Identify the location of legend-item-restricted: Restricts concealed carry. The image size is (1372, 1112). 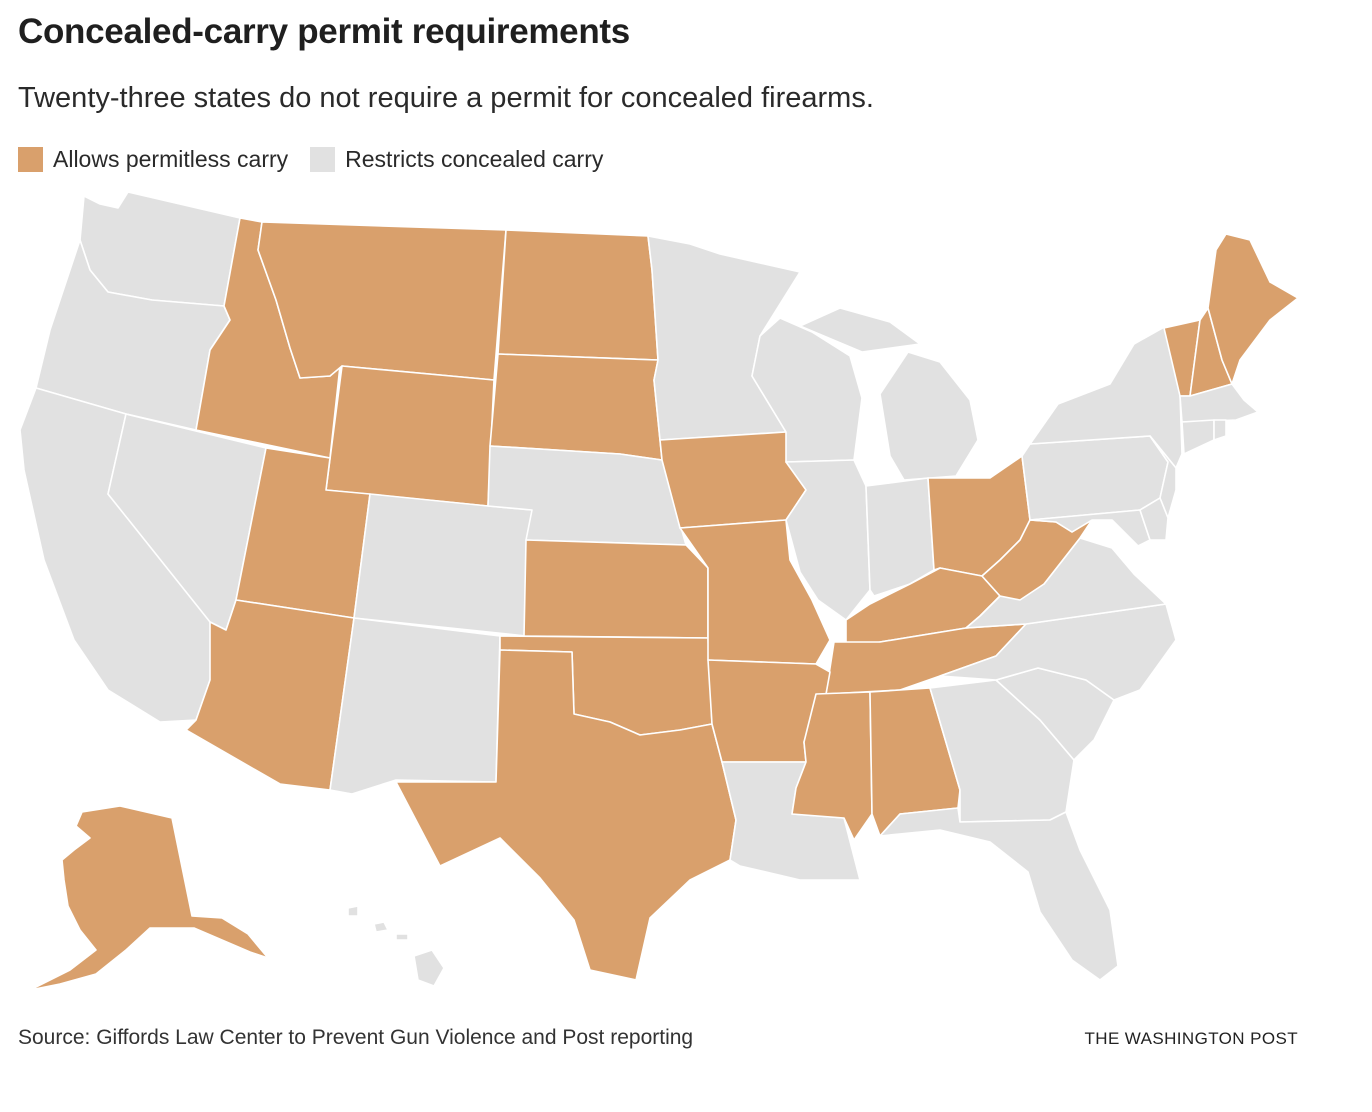
(456, 159).